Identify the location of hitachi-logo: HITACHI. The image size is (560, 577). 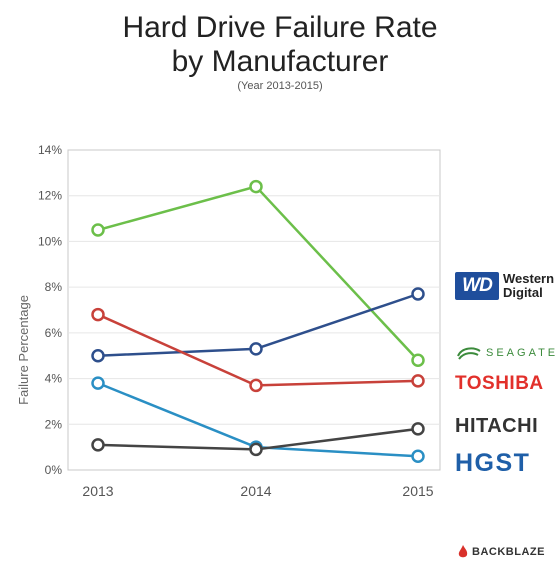
(497, 426).